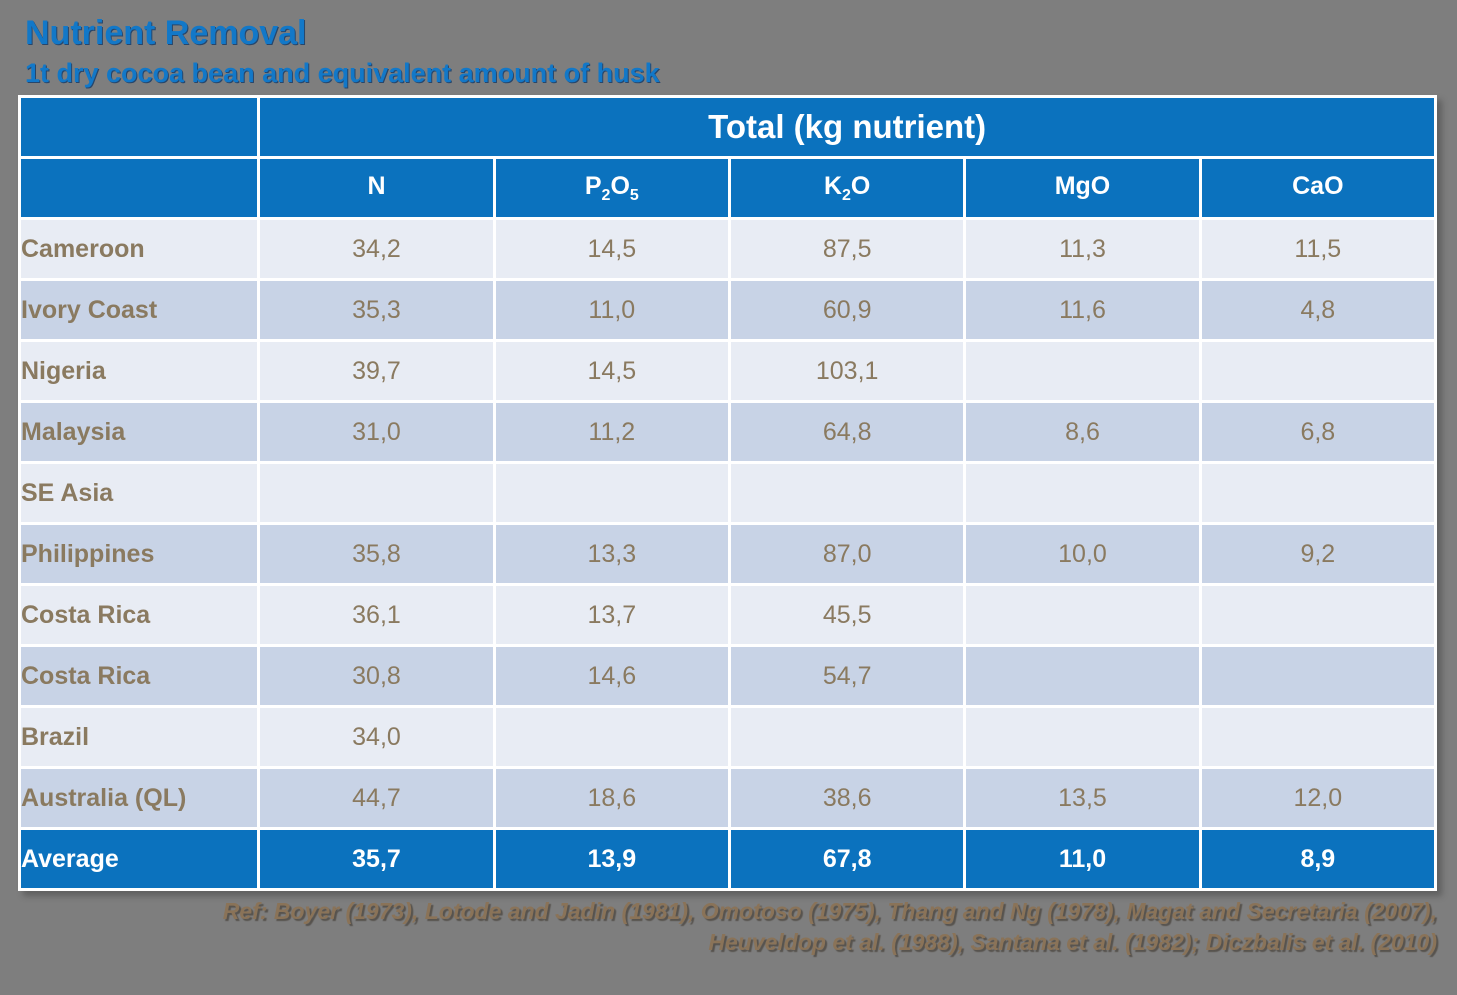 This screenshot has width=1457, height=995. I want to click on table-row: Malaysia 31,0 11,2 64,8 8,6 6,8, so click(727, 432).